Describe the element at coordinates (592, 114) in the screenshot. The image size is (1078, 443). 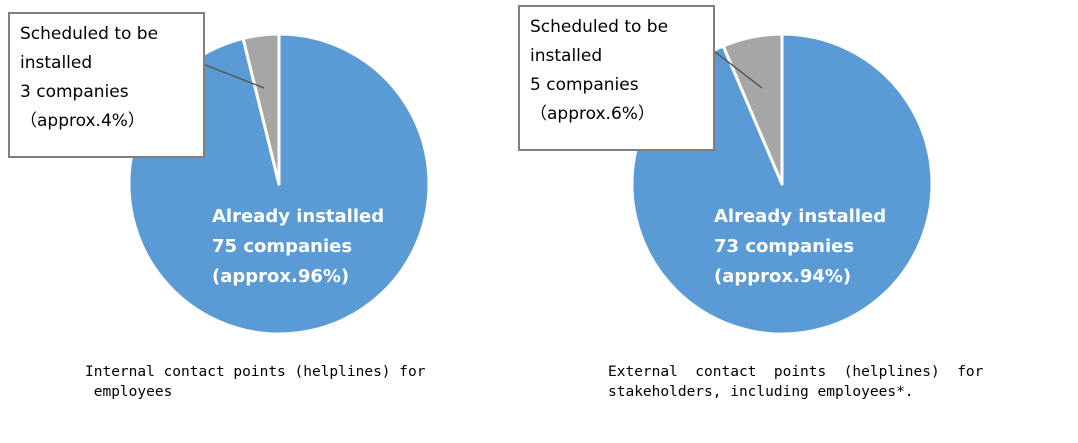
I see `callout-scheduled-pct: （approx.6%）` at that location.